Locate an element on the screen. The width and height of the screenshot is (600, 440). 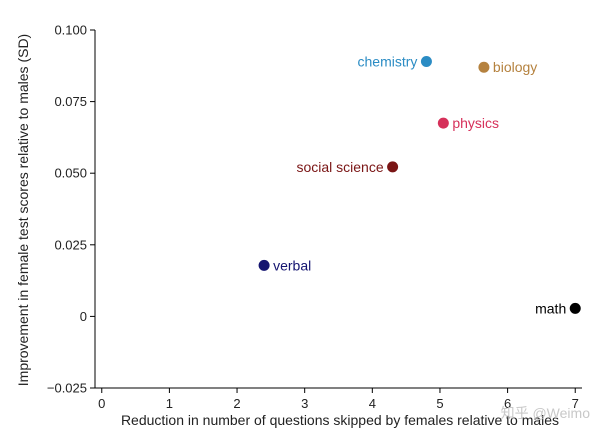
point-label: math is located at coordinates (550, 308).